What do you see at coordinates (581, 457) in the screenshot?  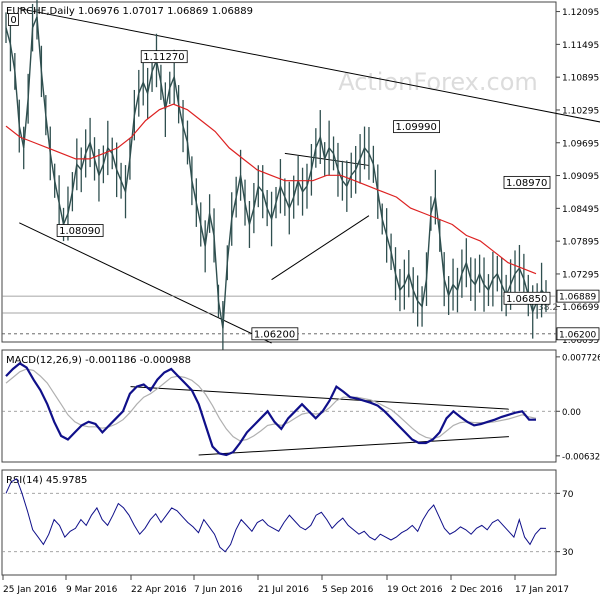 I see `macd-y-tick-label: -0.006327` at bounding box center [581, 457].